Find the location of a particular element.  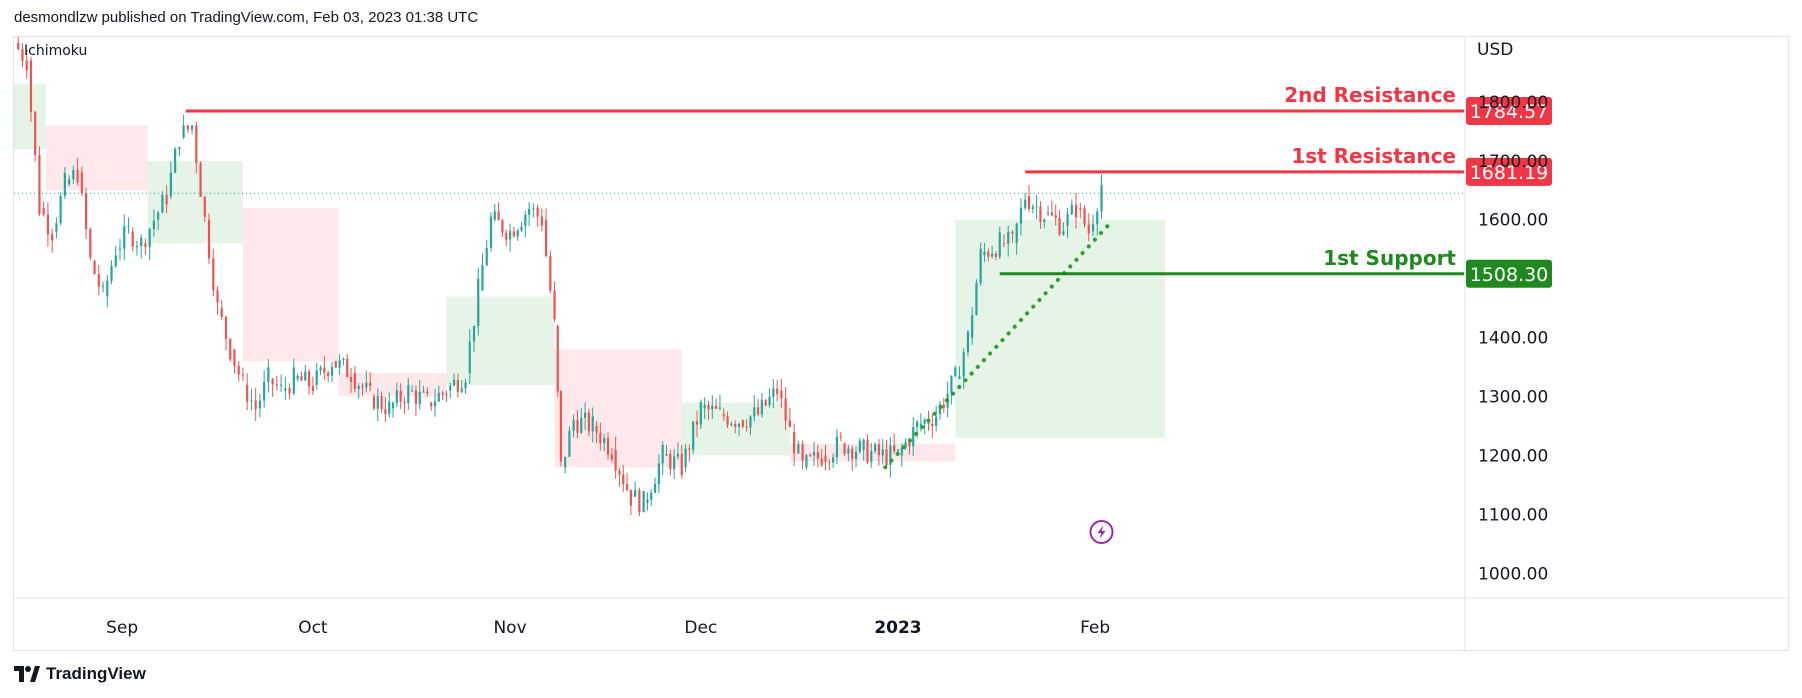

level-name: 2nd Resistance is located at coordinates (1370, 95).